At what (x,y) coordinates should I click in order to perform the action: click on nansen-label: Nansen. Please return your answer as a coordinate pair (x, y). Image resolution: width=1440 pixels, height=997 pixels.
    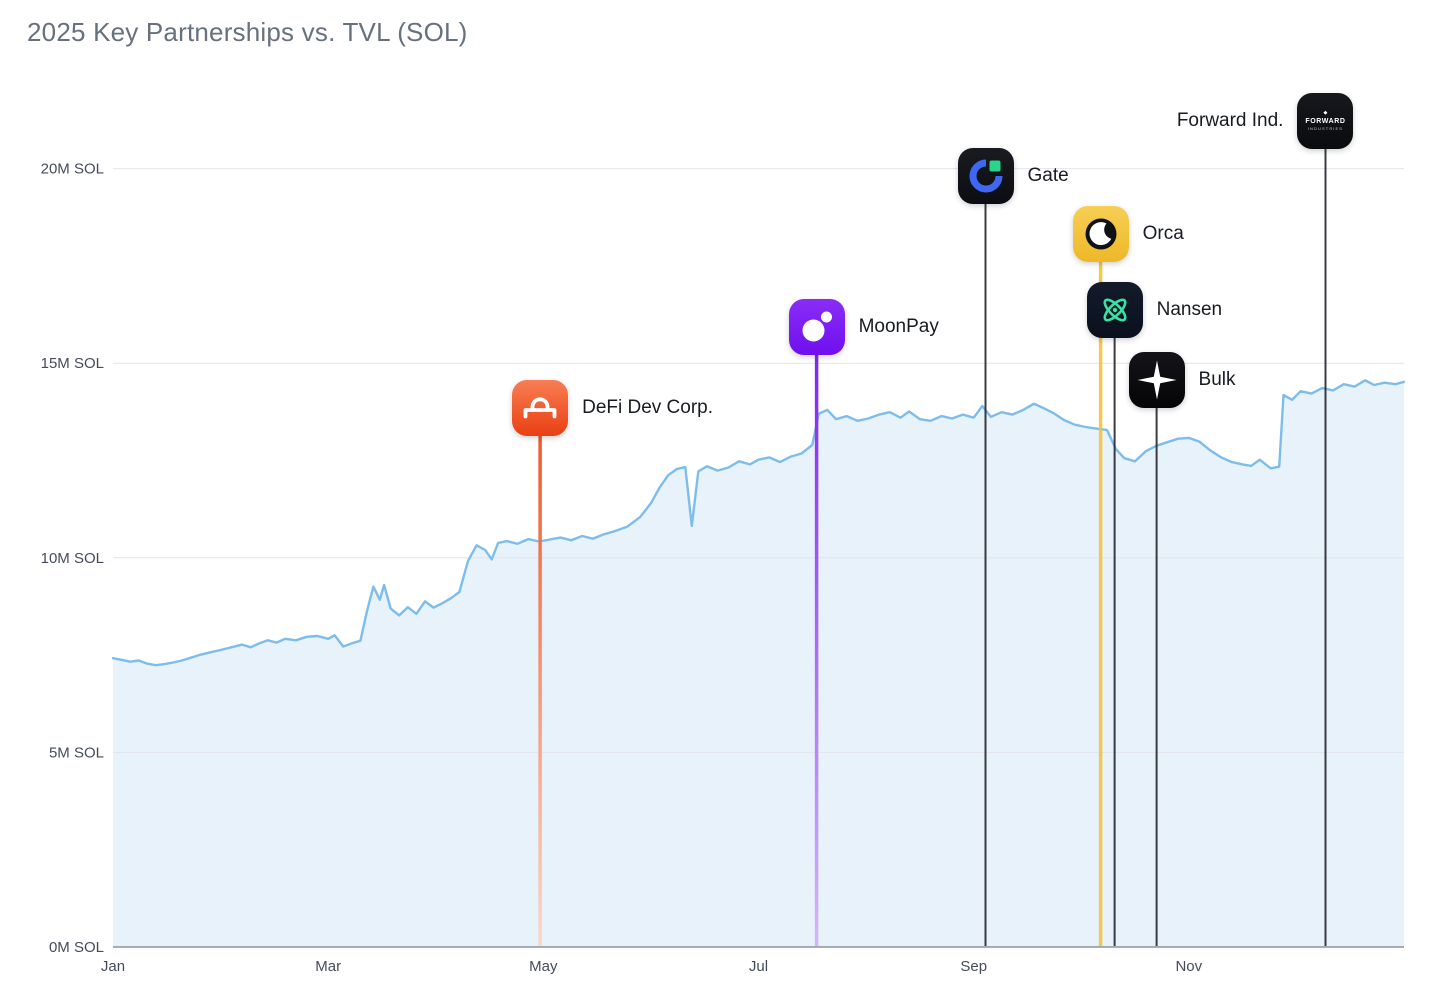
    Looking at the image, I should click on (1189, 309).